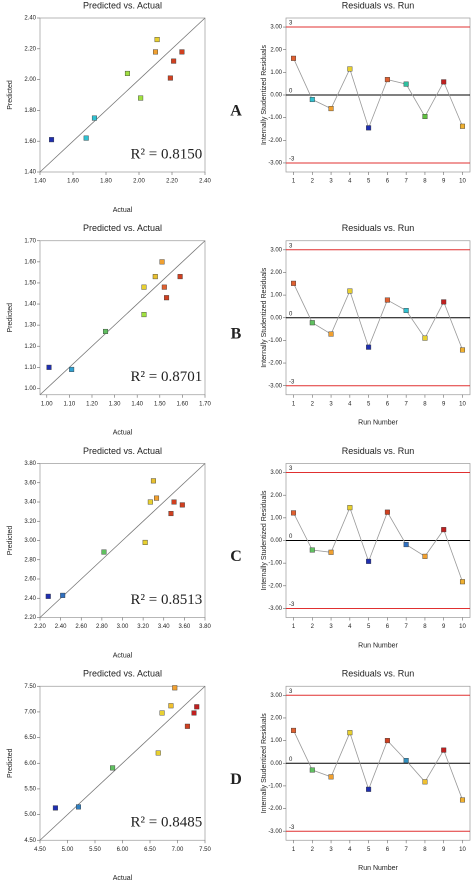  I want to click on r-squared: R² = 0.8701, so click(167, 377).